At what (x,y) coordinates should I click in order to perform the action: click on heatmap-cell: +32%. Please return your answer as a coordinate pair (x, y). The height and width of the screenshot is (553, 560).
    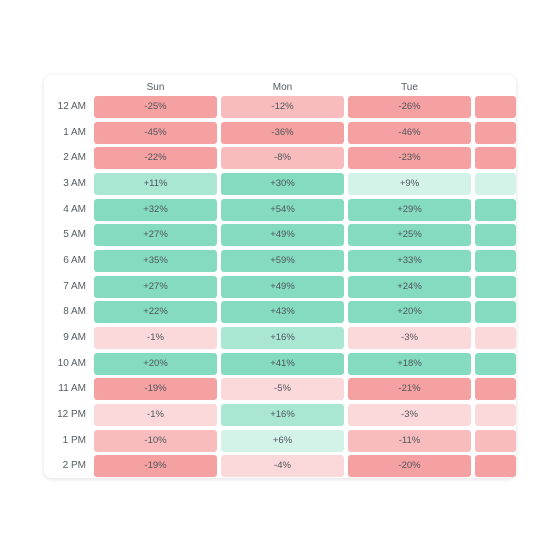
    Looking at the image, I should click on (155, 210).